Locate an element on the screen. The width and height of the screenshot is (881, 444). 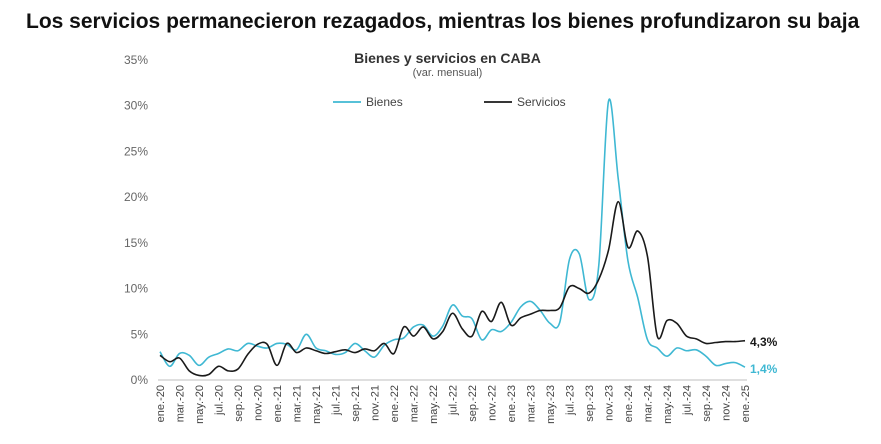
x-tick-label: may.-23 is located at coordinates (551, 404).